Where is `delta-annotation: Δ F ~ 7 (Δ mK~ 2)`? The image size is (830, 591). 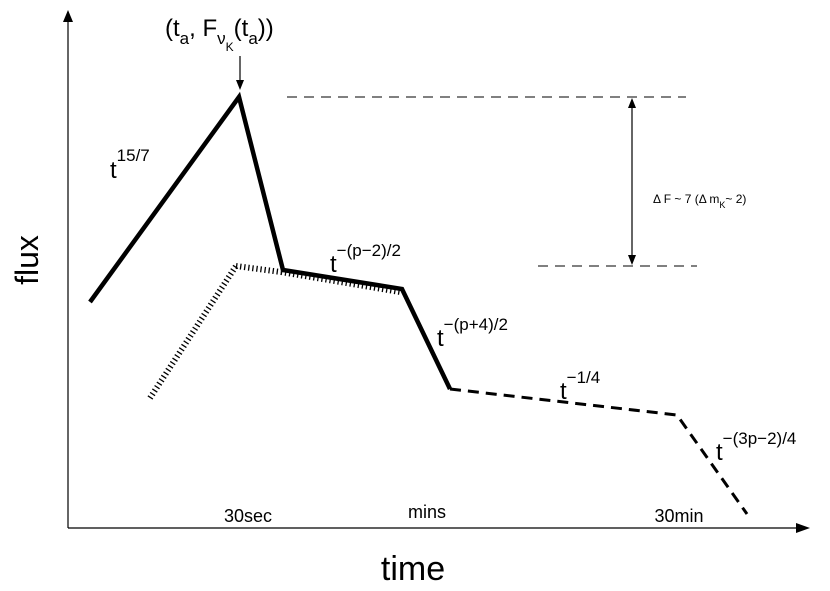 delta-annotation: Δ F ~ 7 (Δ mK~ 2) is located at coordinates (699, 201).